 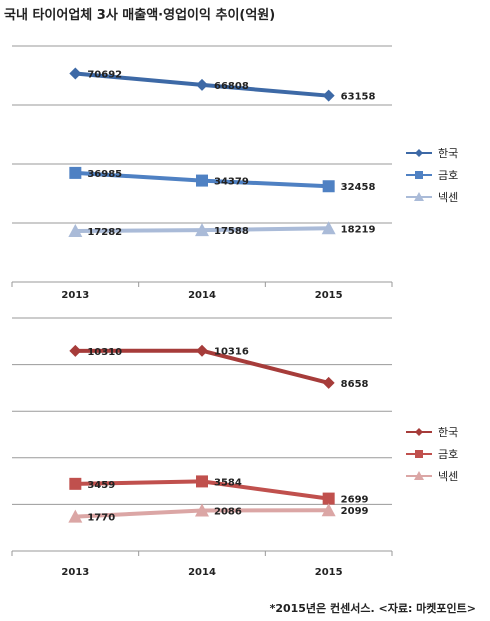 What do you see at coordinates (140, 15) in the screenshot?
I see `page-title: 국내 타이어업체 3사 매출액·영업이익 추이(억원)` at bounding box center [140, 15].